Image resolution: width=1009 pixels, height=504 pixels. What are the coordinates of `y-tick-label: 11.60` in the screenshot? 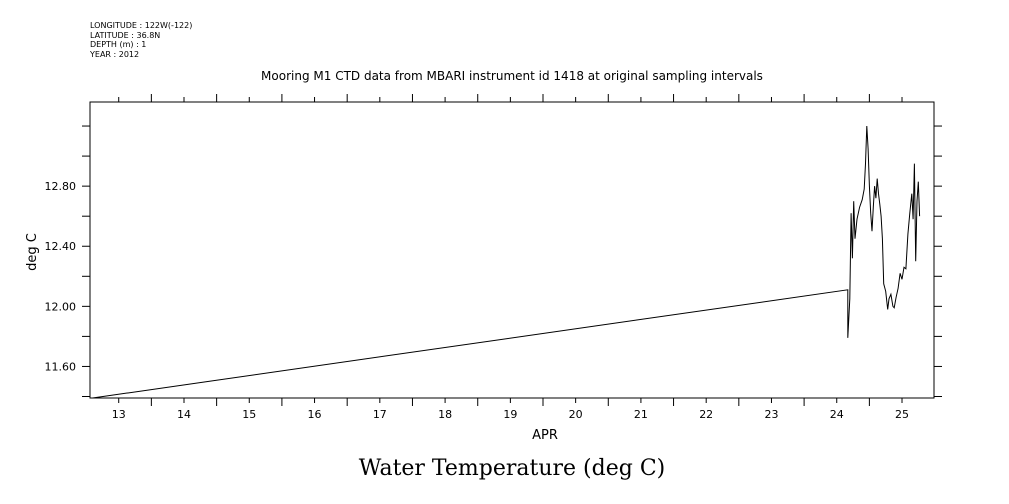 It's located at (61, 366).